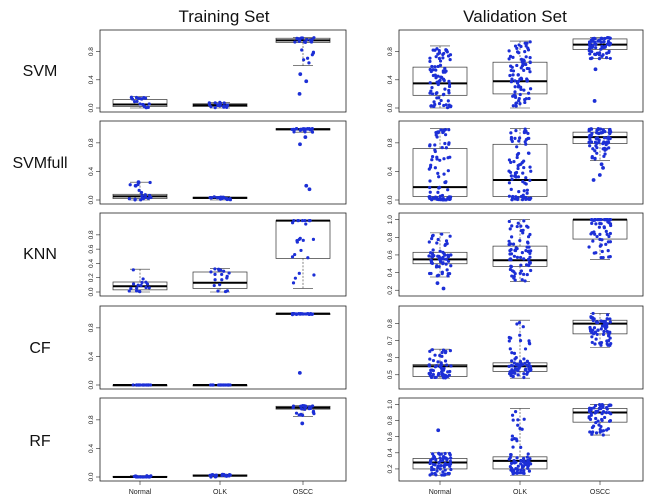  What do you see at coordinates (520, 492) in the screenshot?
I see `x-tick-label-olk-validation: OLK` at bounding box center [520, 492].